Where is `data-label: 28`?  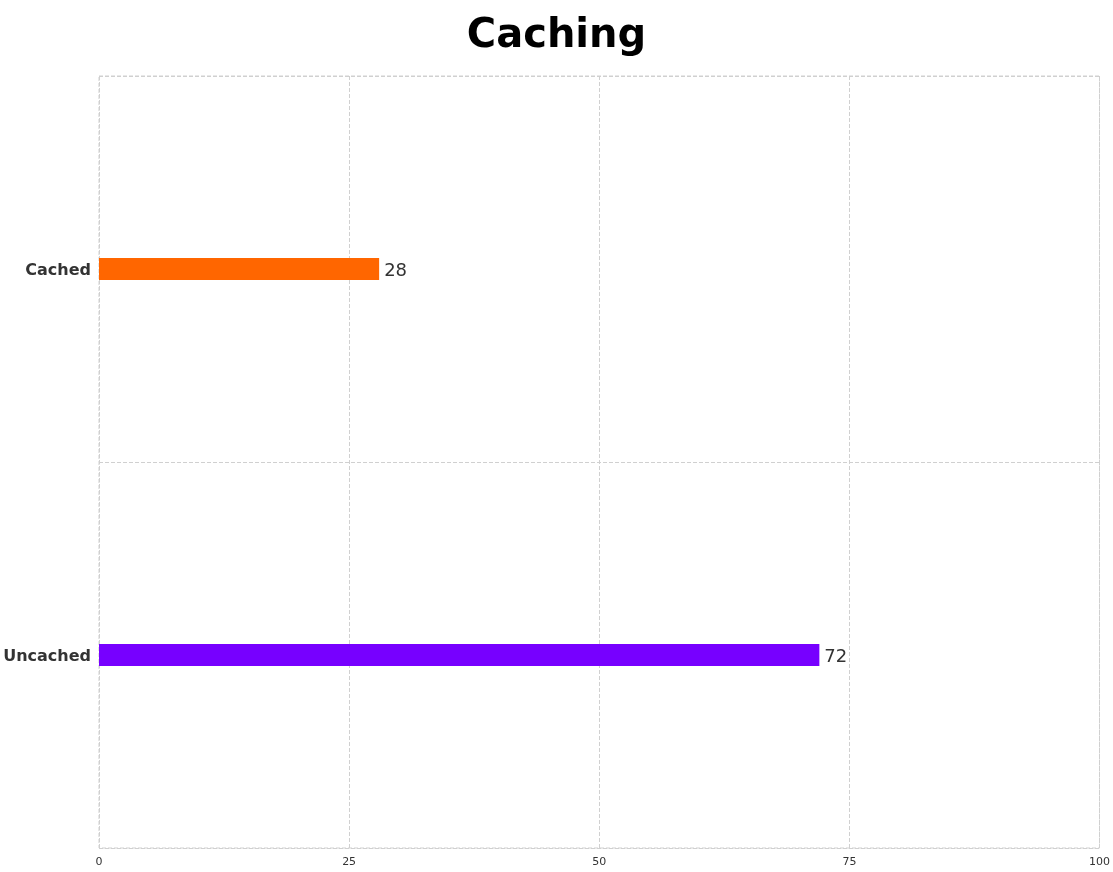 data-label: 28 is located at coordinates (396, 269).